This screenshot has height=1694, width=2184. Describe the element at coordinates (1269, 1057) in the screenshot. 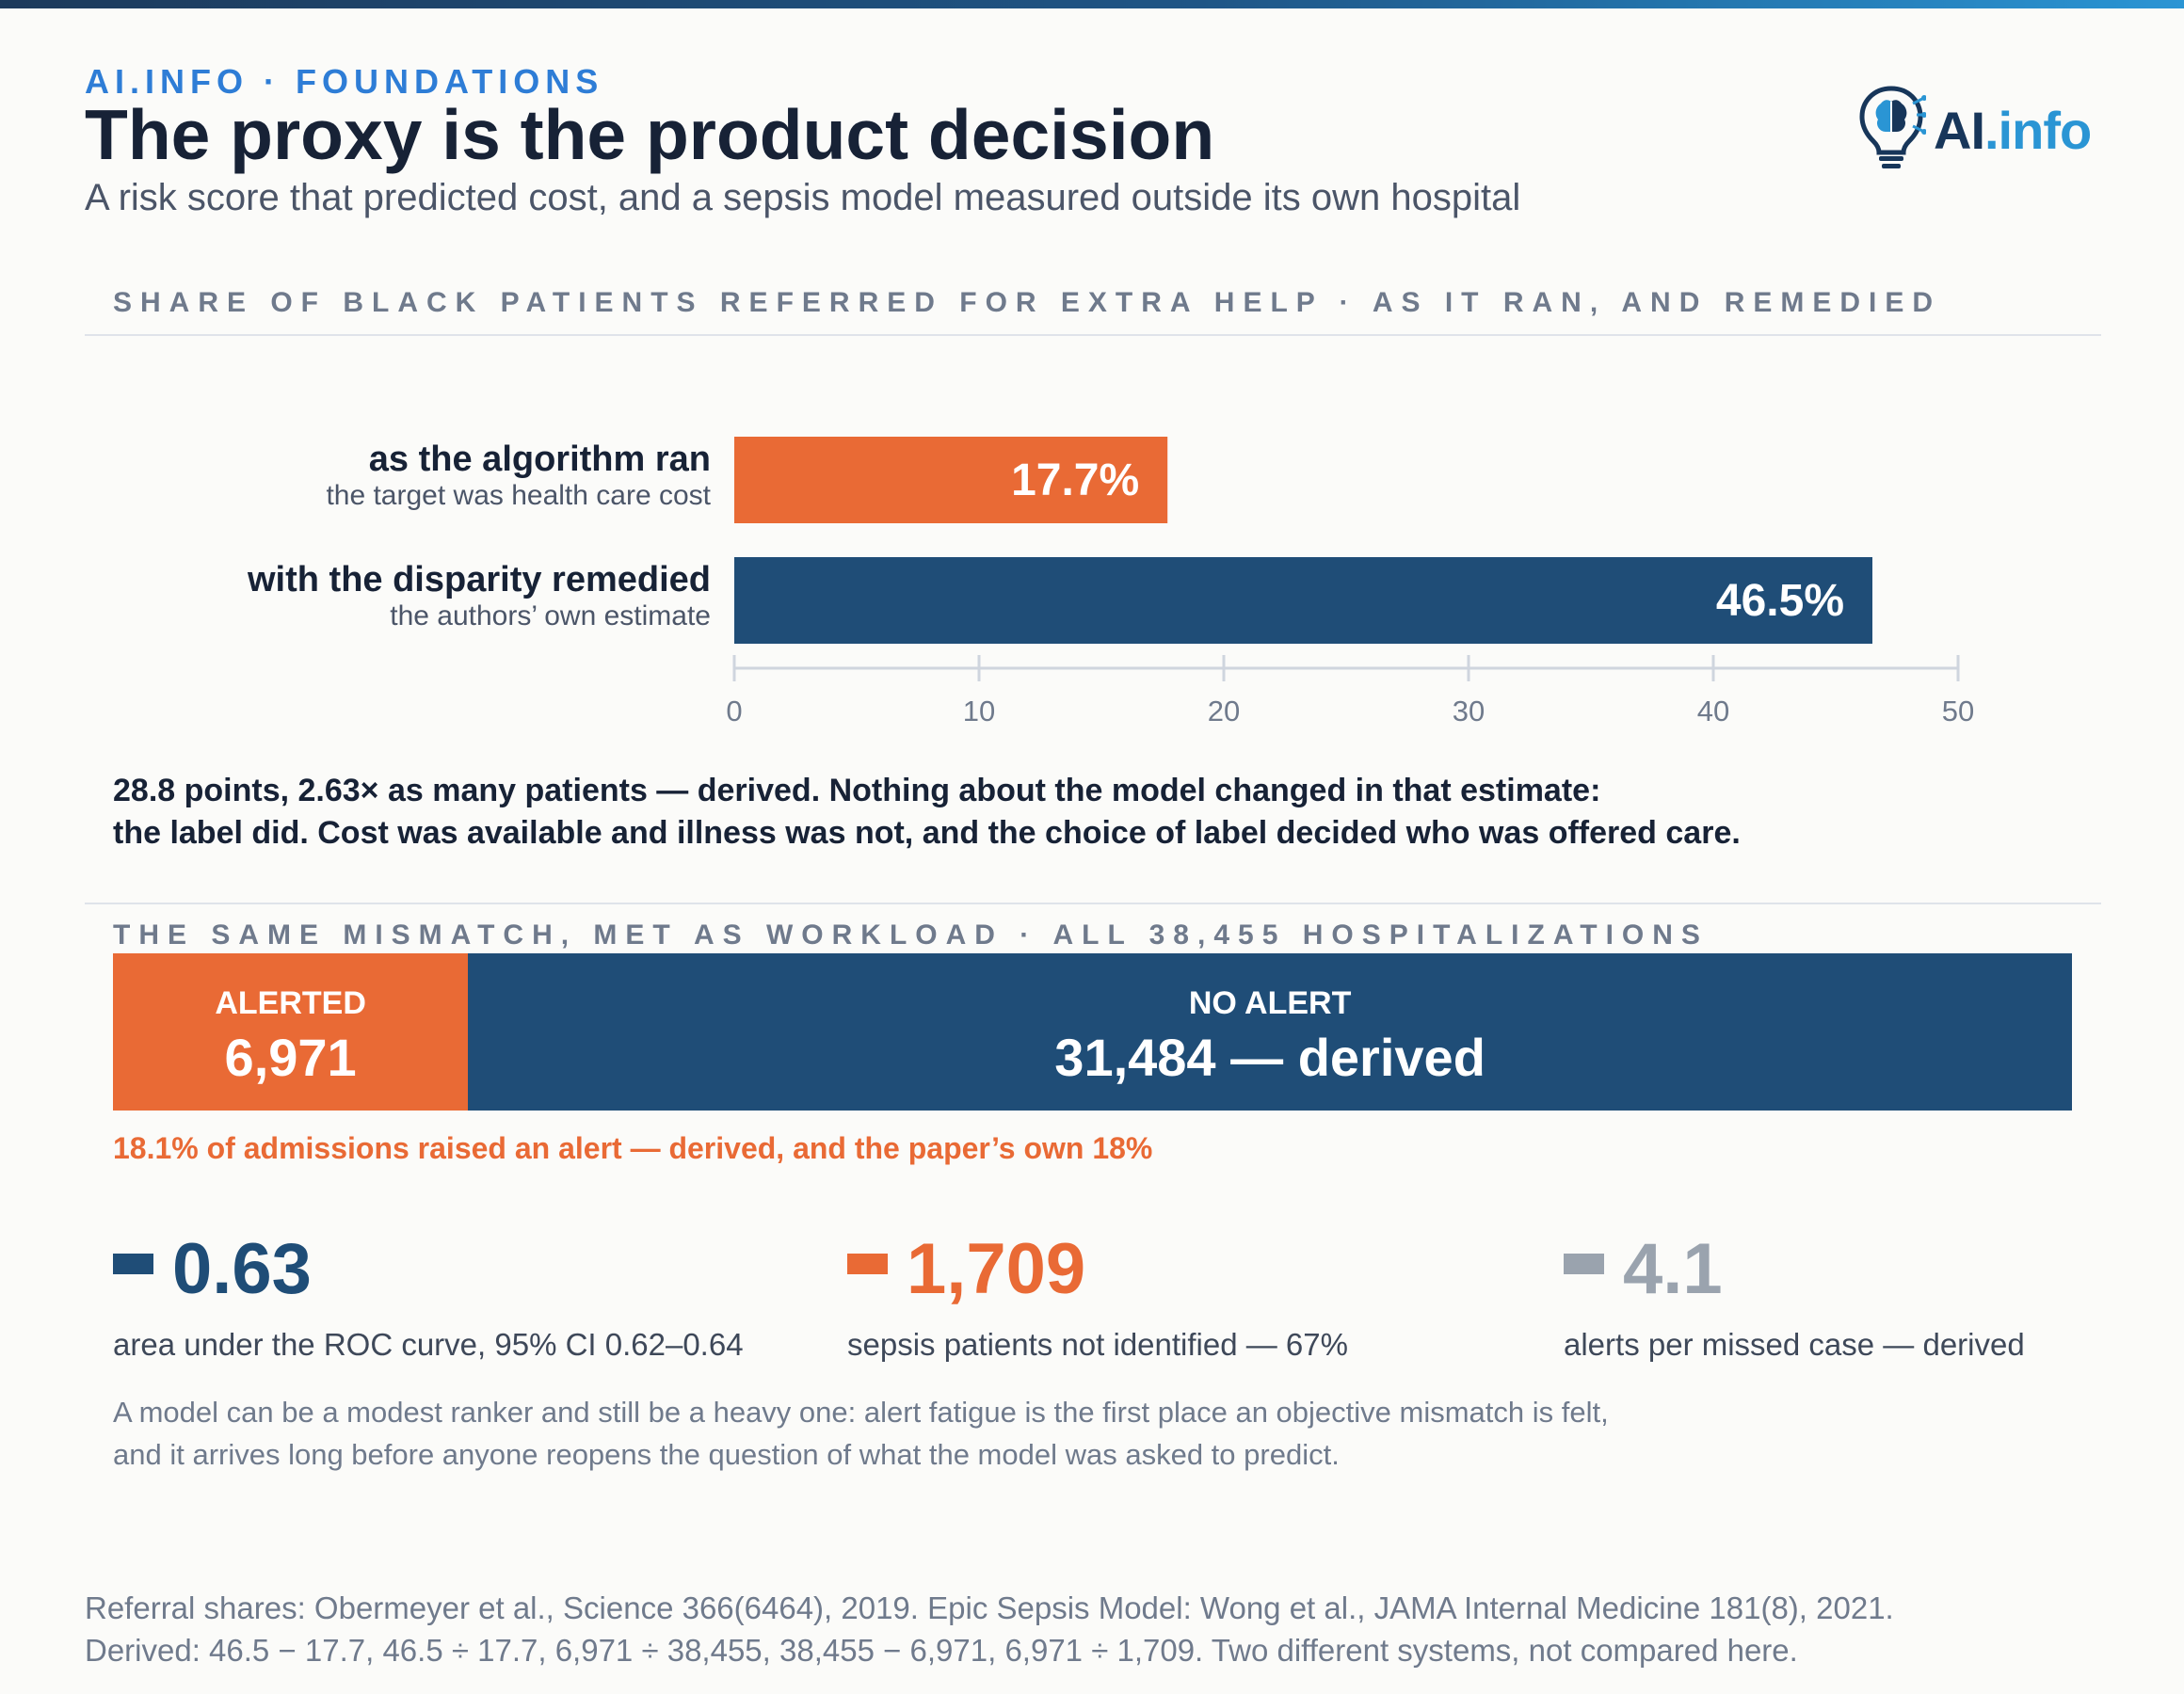

I see `segment-no-alert-value: 31,484 — derived` at that location.